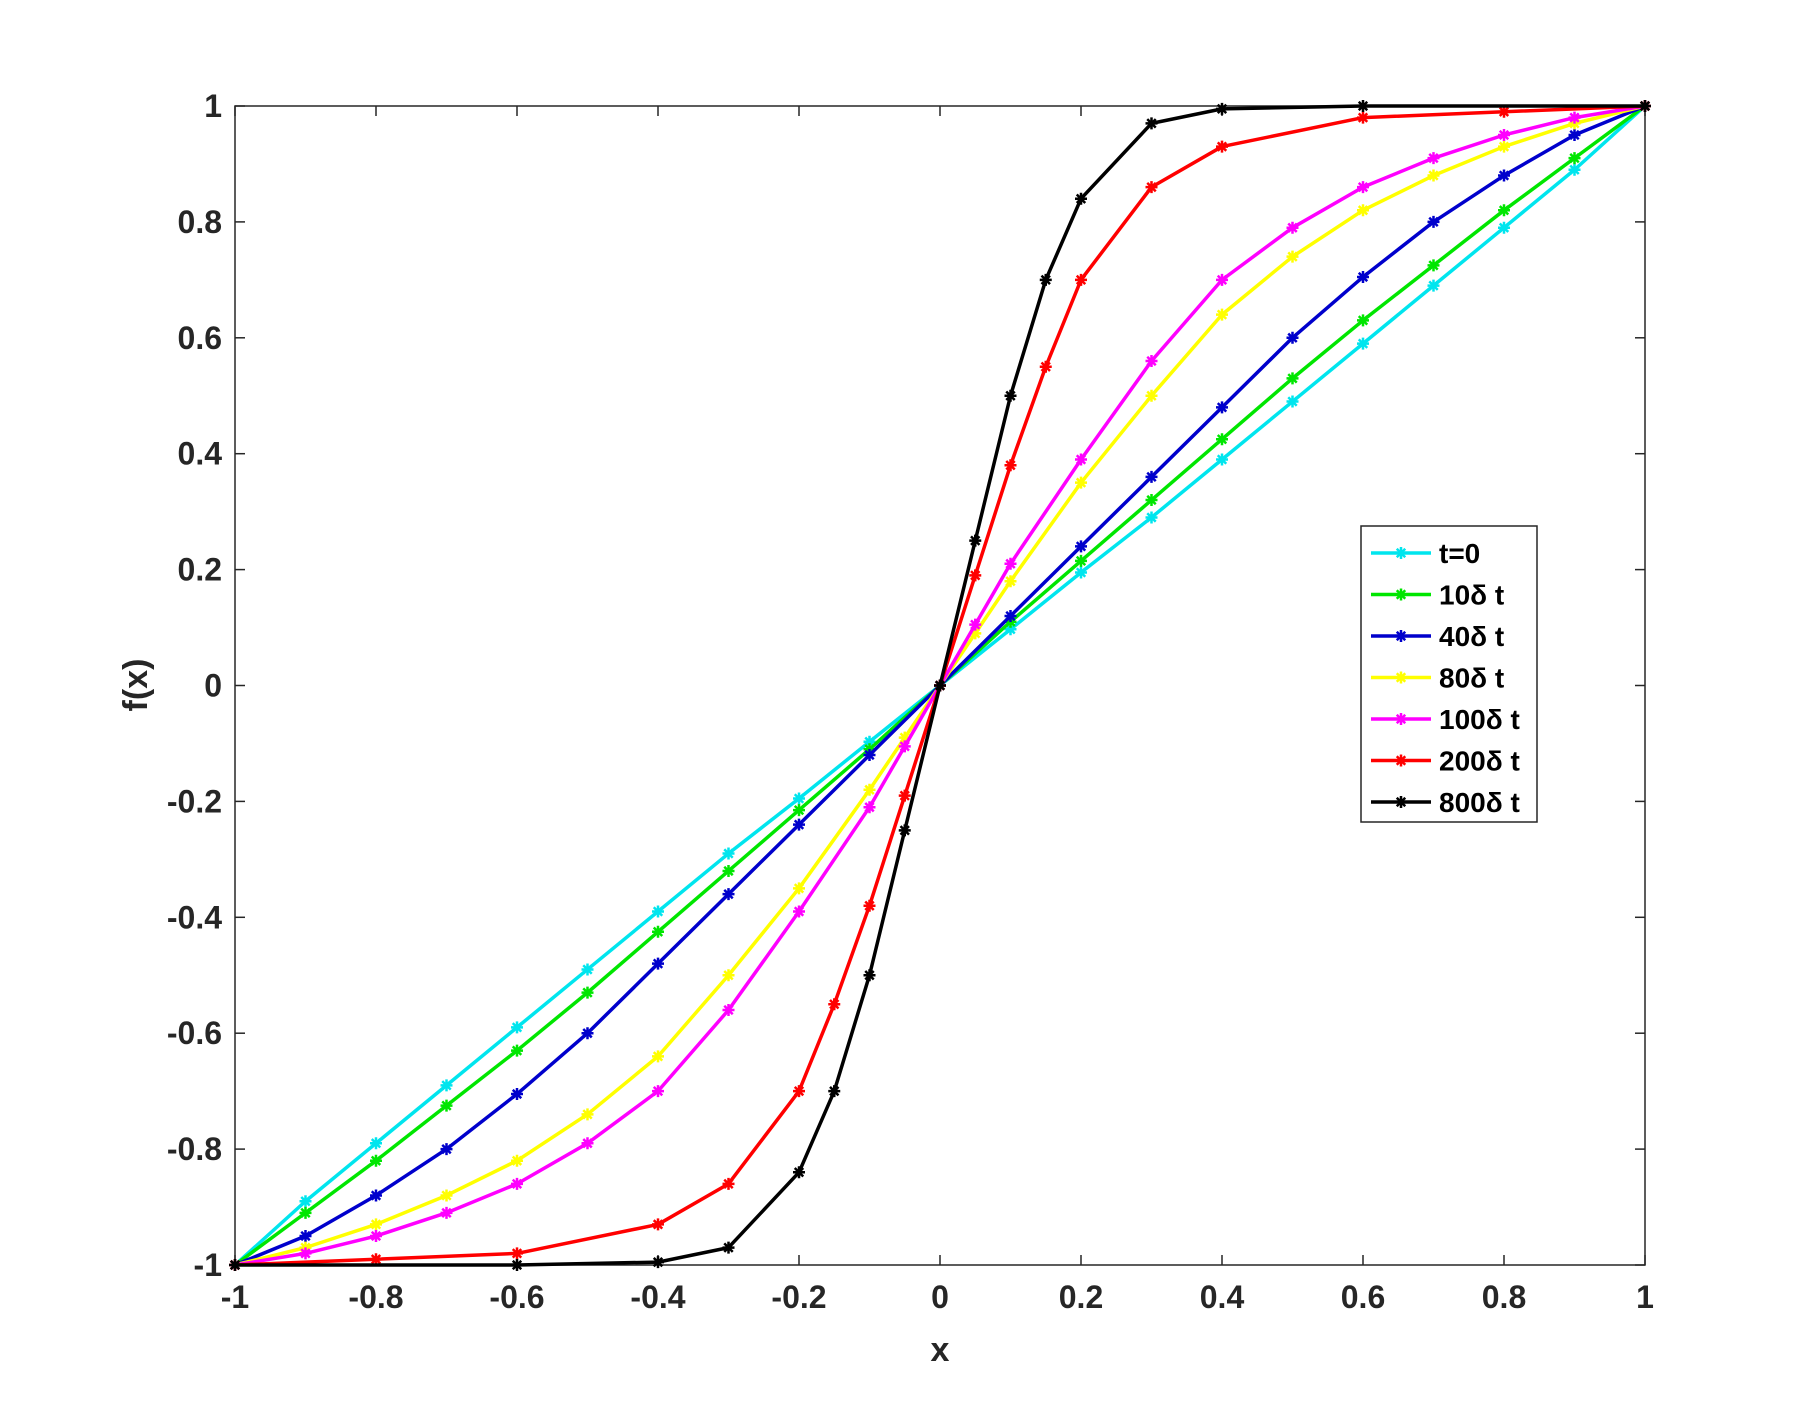 The image size is (1800, 1404). I want to click on y-tick-label: -0.4, so click(194, 917).